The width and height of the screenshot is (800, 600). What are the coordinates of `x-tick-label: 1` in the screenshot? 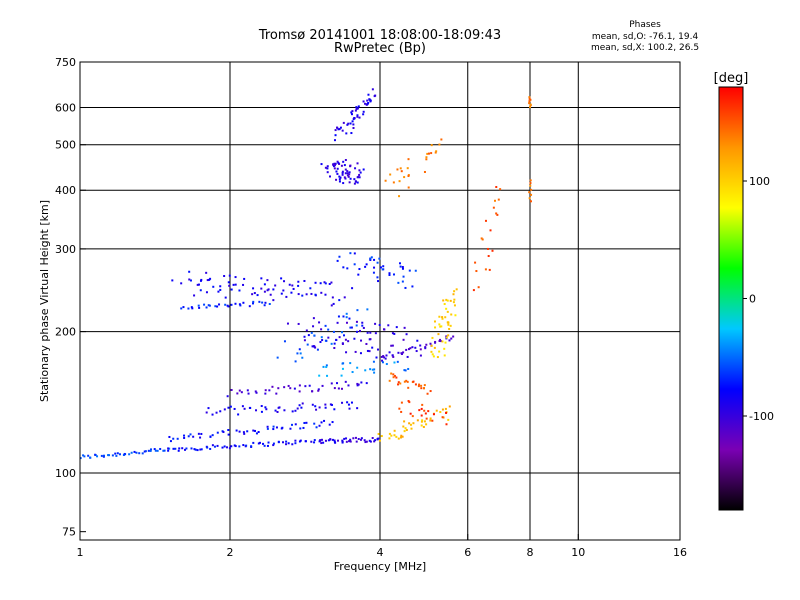 It's located at (80, 552).